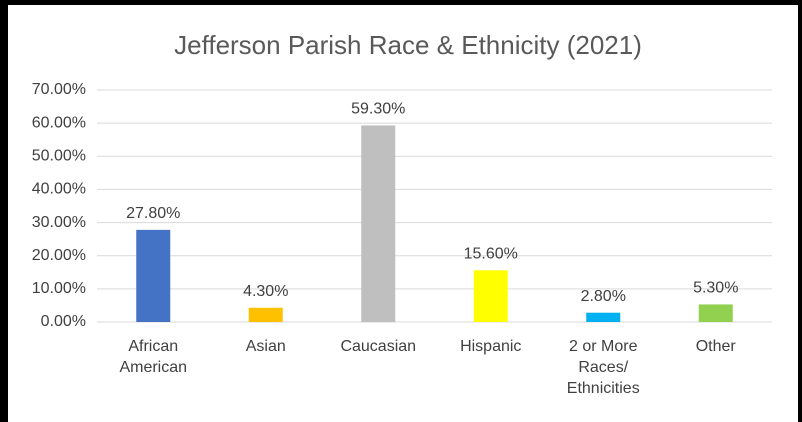 Image resolution: width=802 pixels, height=422 pixels. Describe the element at coordinates (59, 189) in the screenshot. I see `y-tick-label: 40.00%` at that location.